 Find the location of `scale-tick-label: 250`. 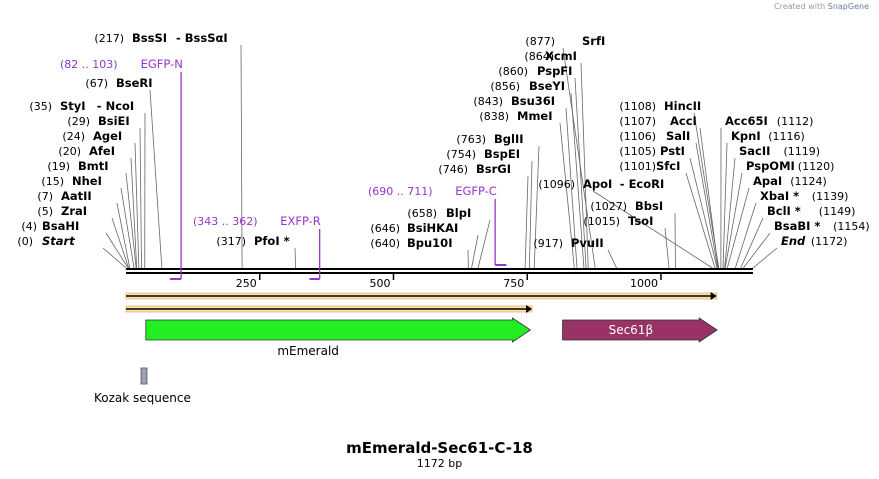

scale-tick-label: 250 is located at coordinates (246, 283).